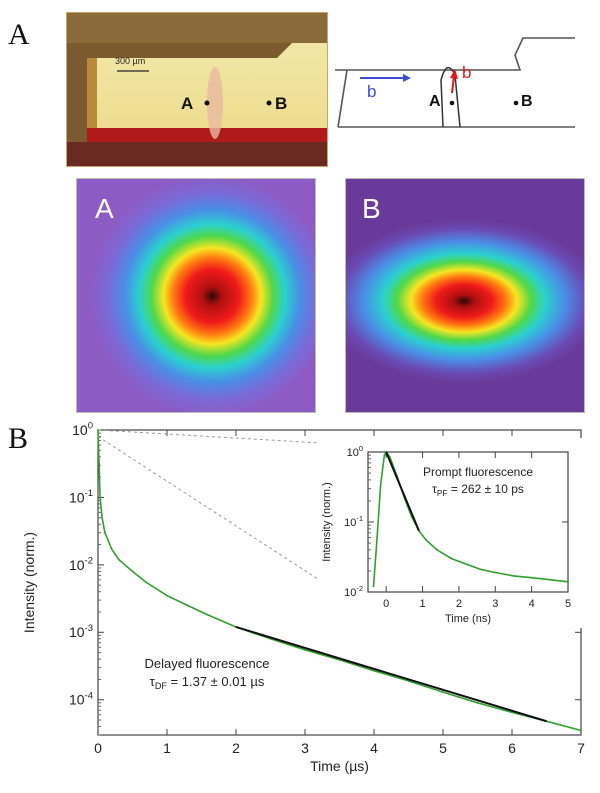  Describe the element at coordinates (82, 429) in the screenshot. I see `plot-0-y-tick-label: 10⁰` at that location.